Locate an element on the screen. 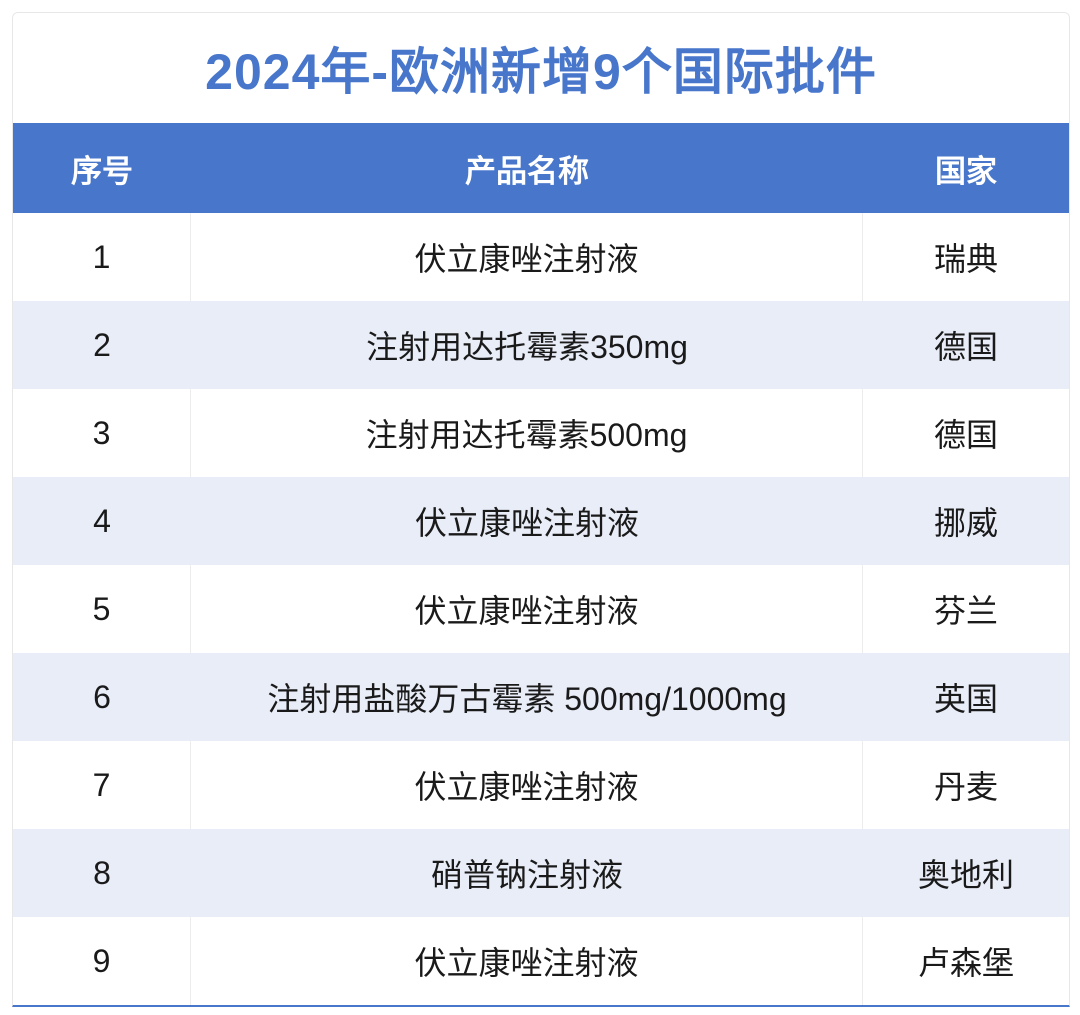 This screenshot has height=1015, width=1080. table-row: 2 注射用达托霉素350mg 德国 is located at coordinates (541, 345).